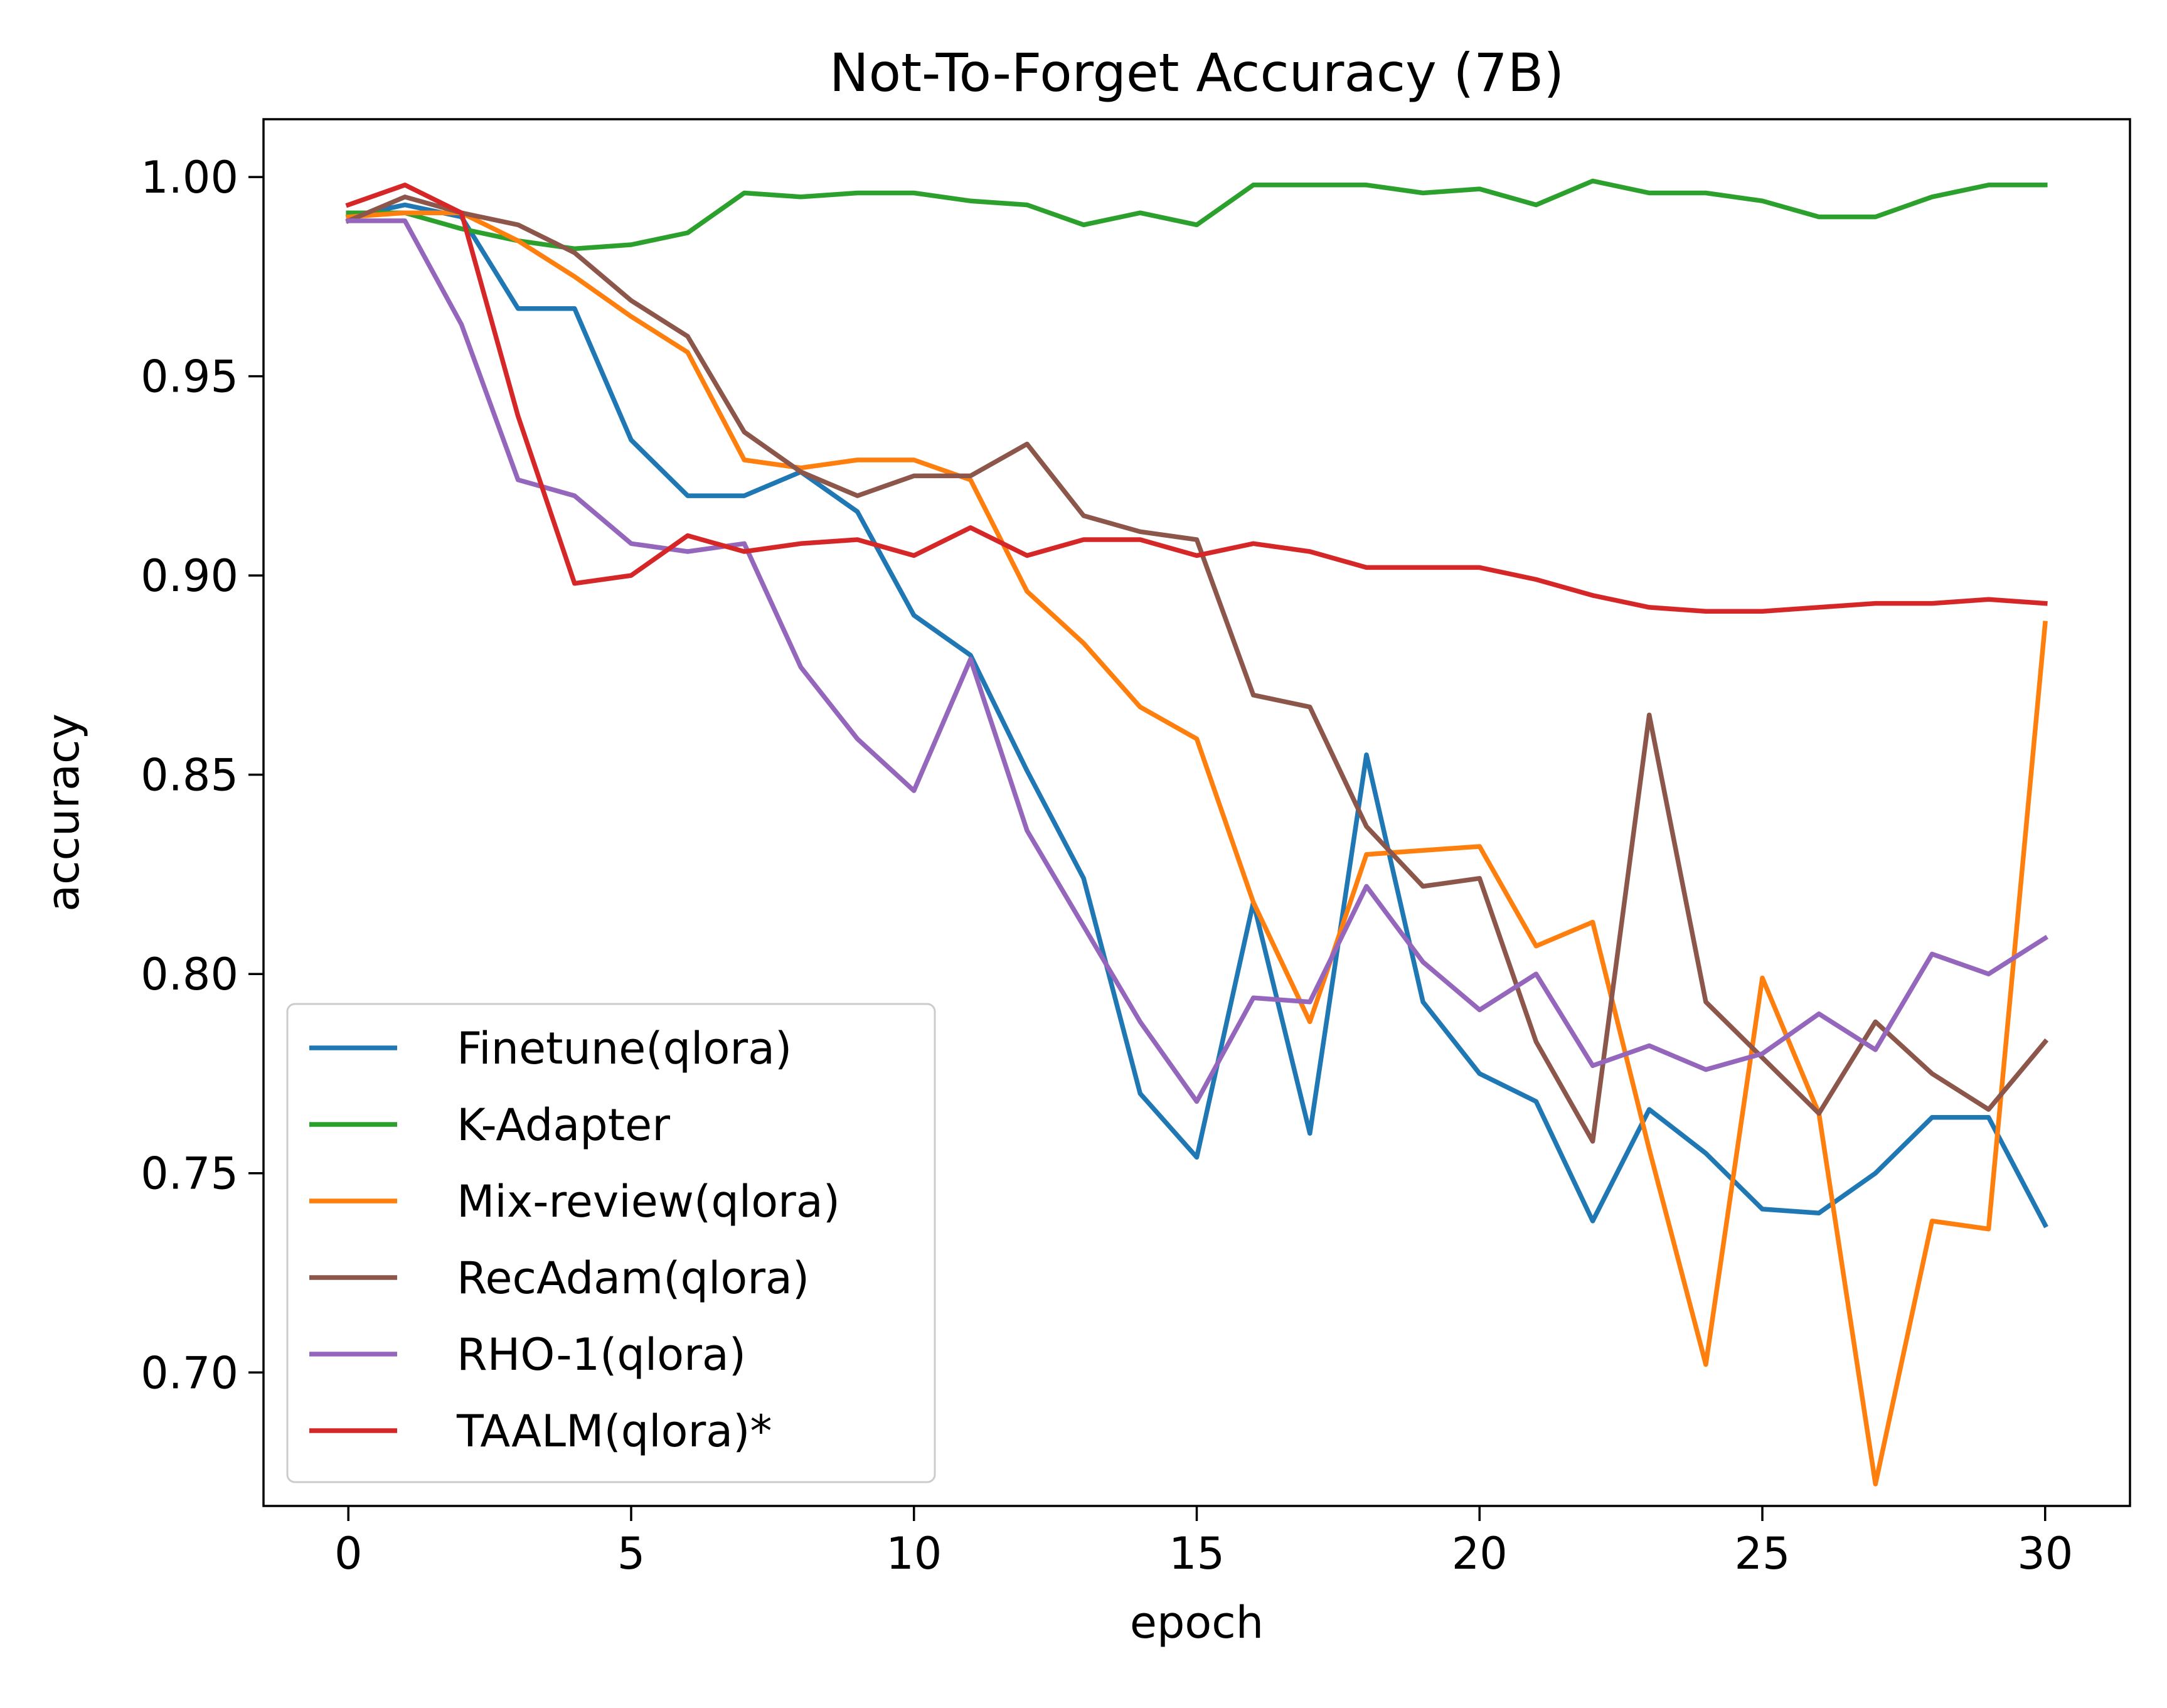  I want to click on series-line-k-adapter, so click(1197, 215).